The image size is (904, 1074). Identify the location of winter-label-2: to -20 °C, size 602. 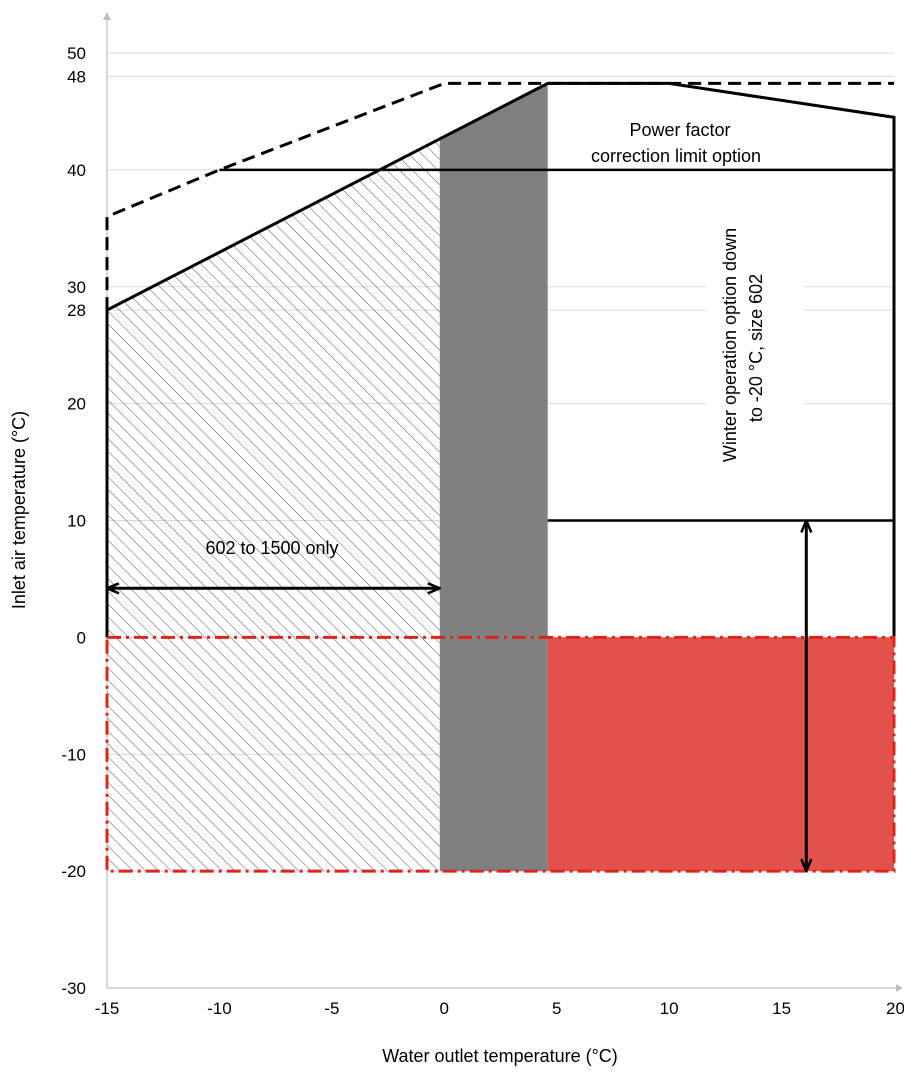
(756, 348).